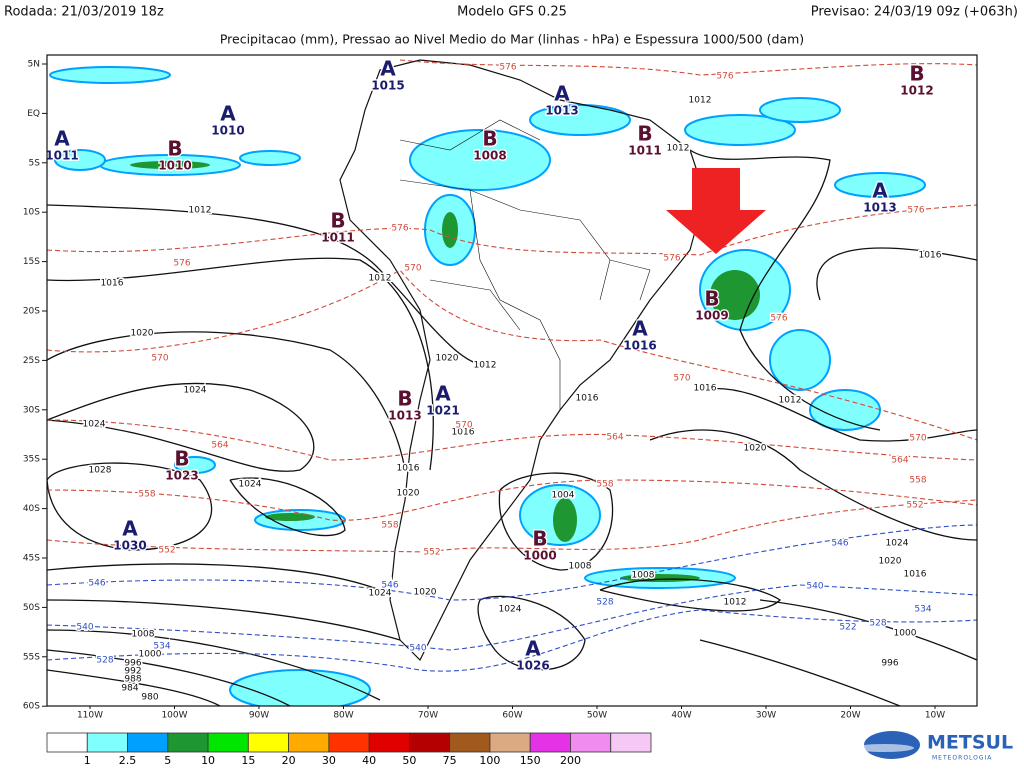  What do you see at coordinates (563, 496) in the screenshot?
I see `isobar-label: 1004` at bounding box center [563, 496].